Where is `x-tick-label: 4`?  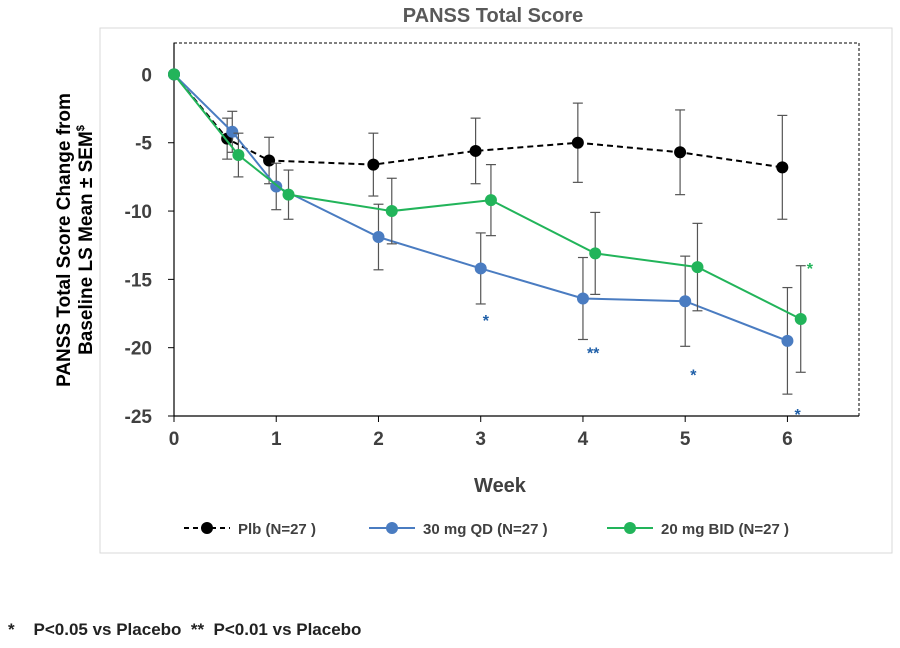
x-tick-label: 4 is located at coordinates (583, 439).